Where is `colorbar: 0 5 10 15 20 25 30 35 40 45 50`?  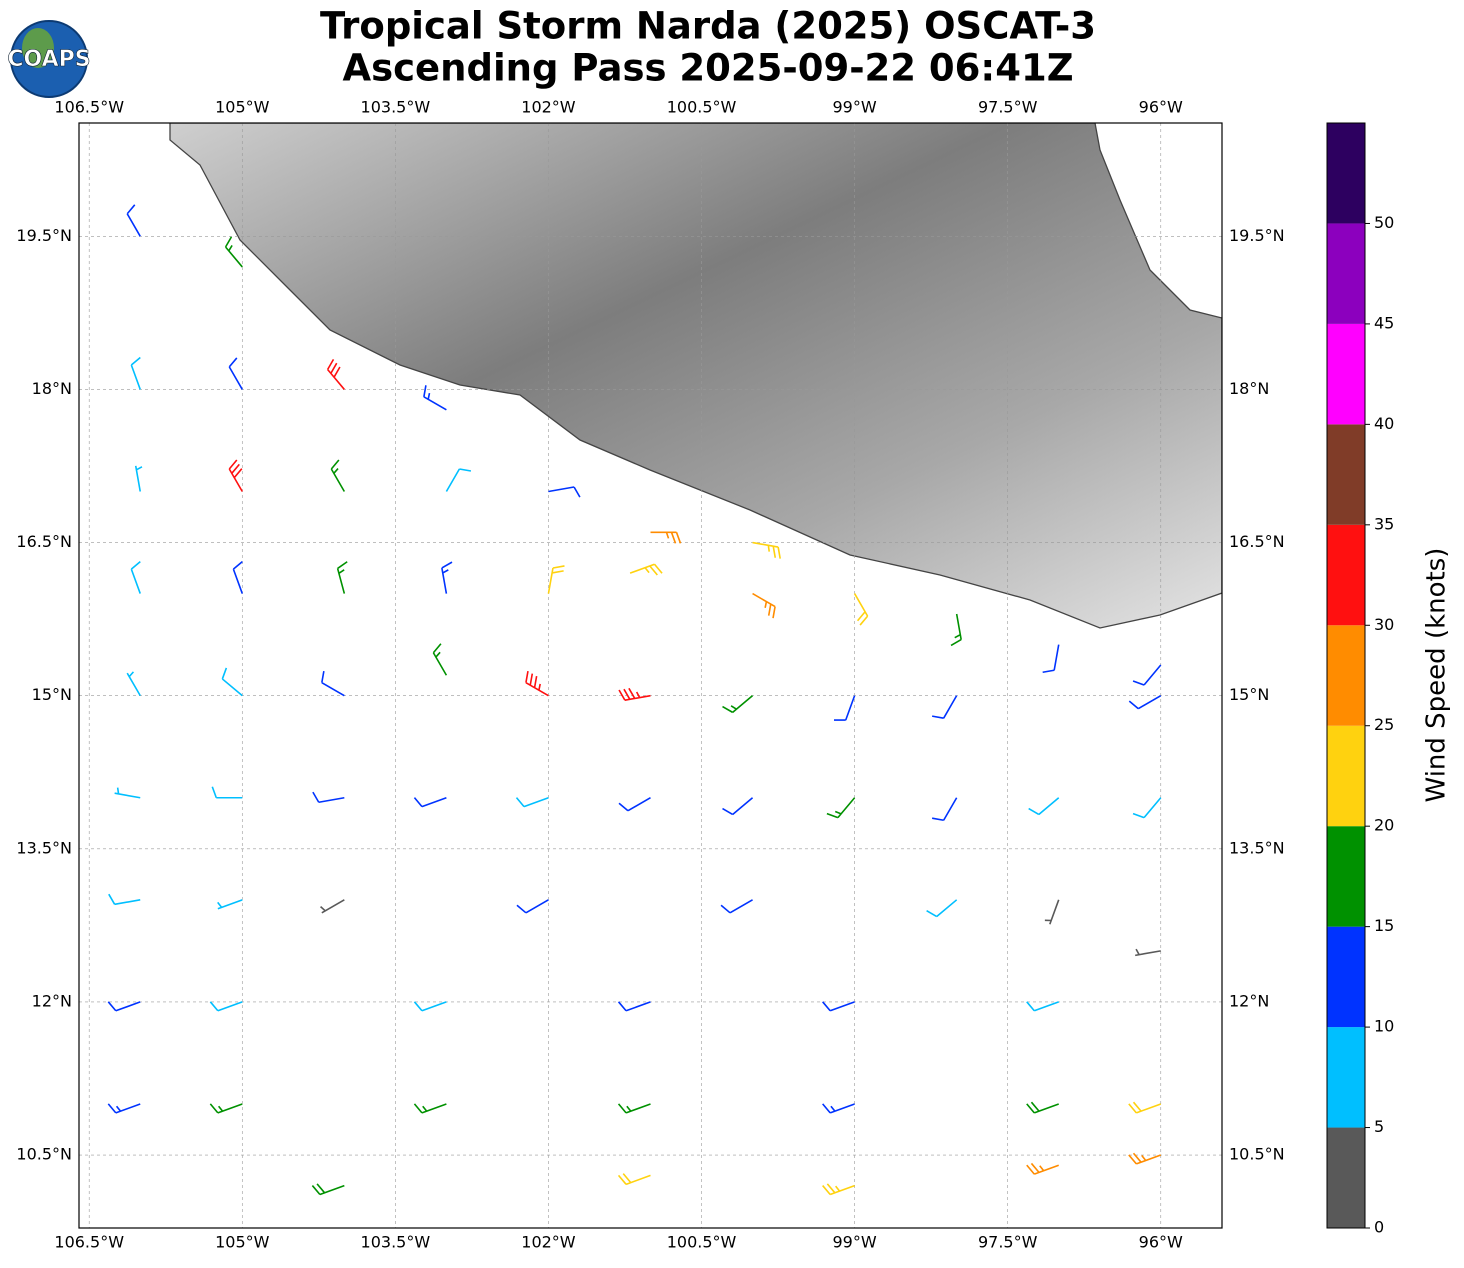 colorbar: 0 5 10 15 20 25 30 35 40 45 50 is located at coordinates (1360, 679).